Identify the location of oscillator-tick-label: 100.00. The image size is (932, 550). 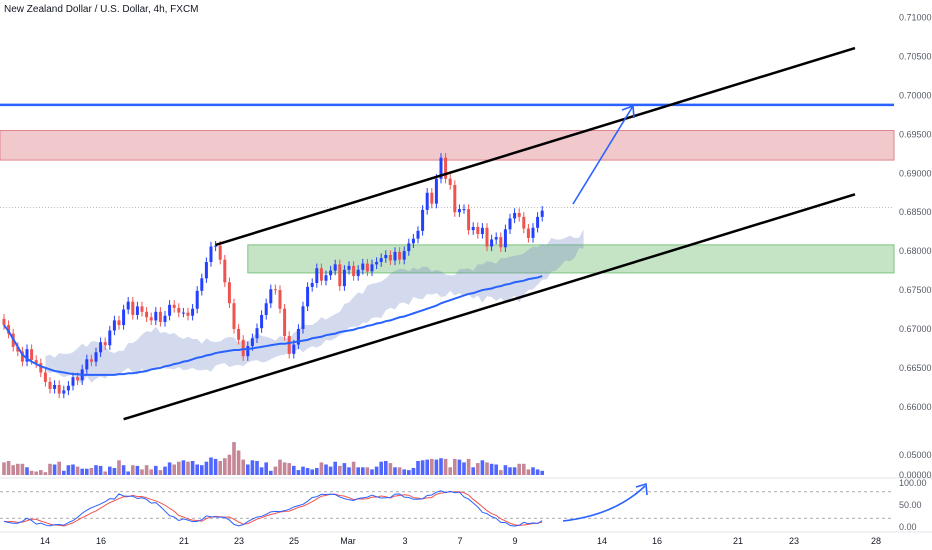
(913, 483).